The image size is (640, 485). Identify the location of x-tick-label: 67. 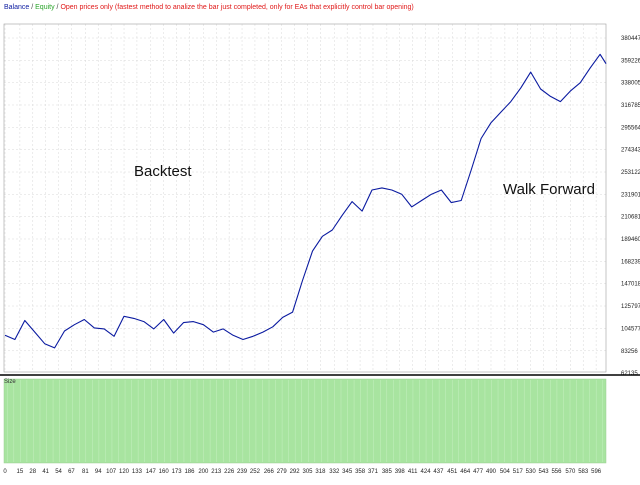
(71, 472).